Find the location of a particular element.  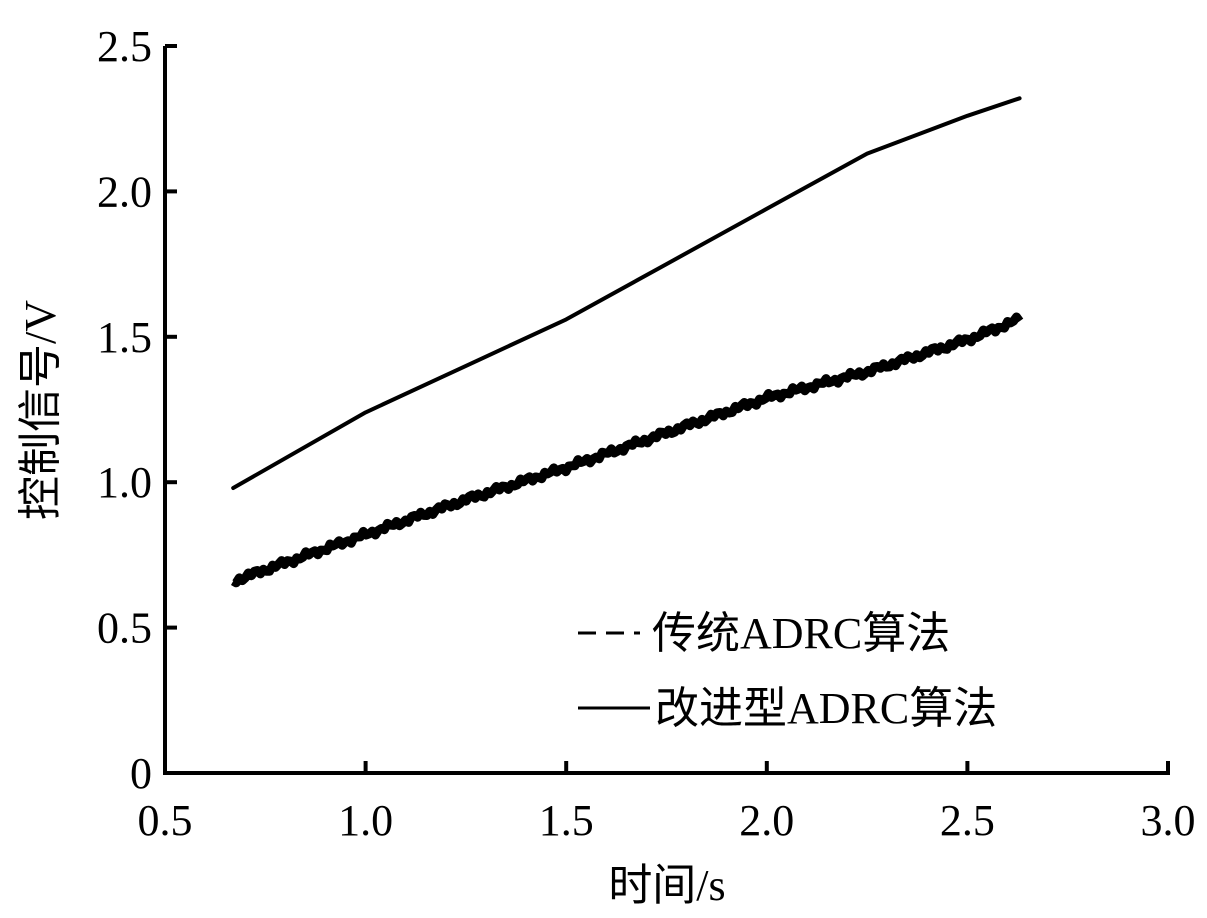

x-ticks: 0.5 1.0 1.5 2.0 2.5 3.0 is located at coordinates (667, 803).